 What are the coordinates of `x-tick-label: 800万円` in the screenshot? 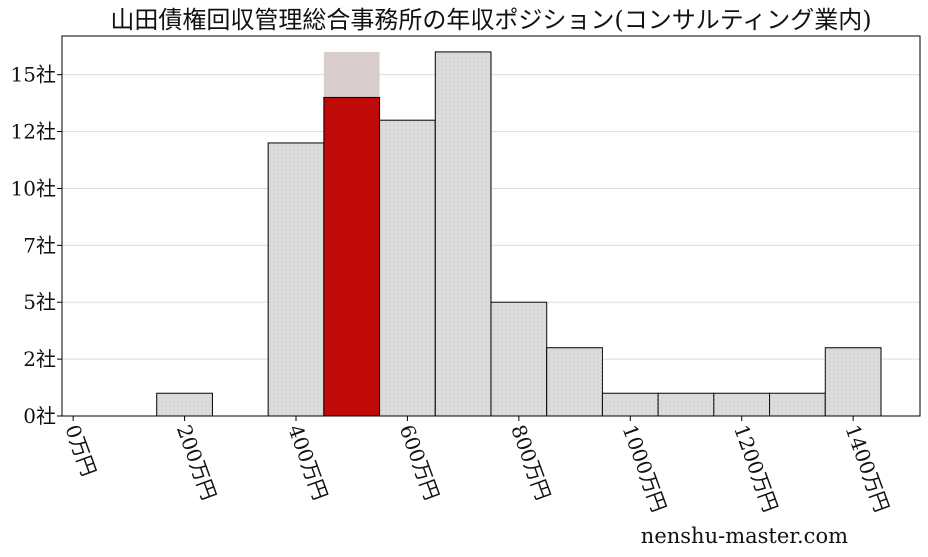 It's located at (530, 463).